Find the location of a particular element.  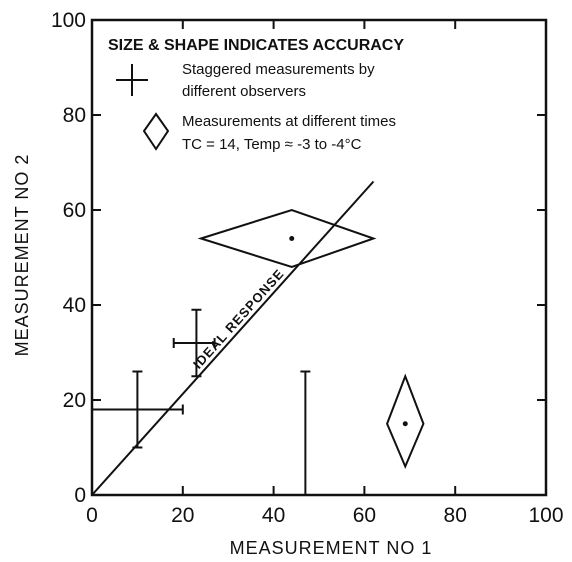

y-tick-label: 80 is located at coordinates (74, 115).